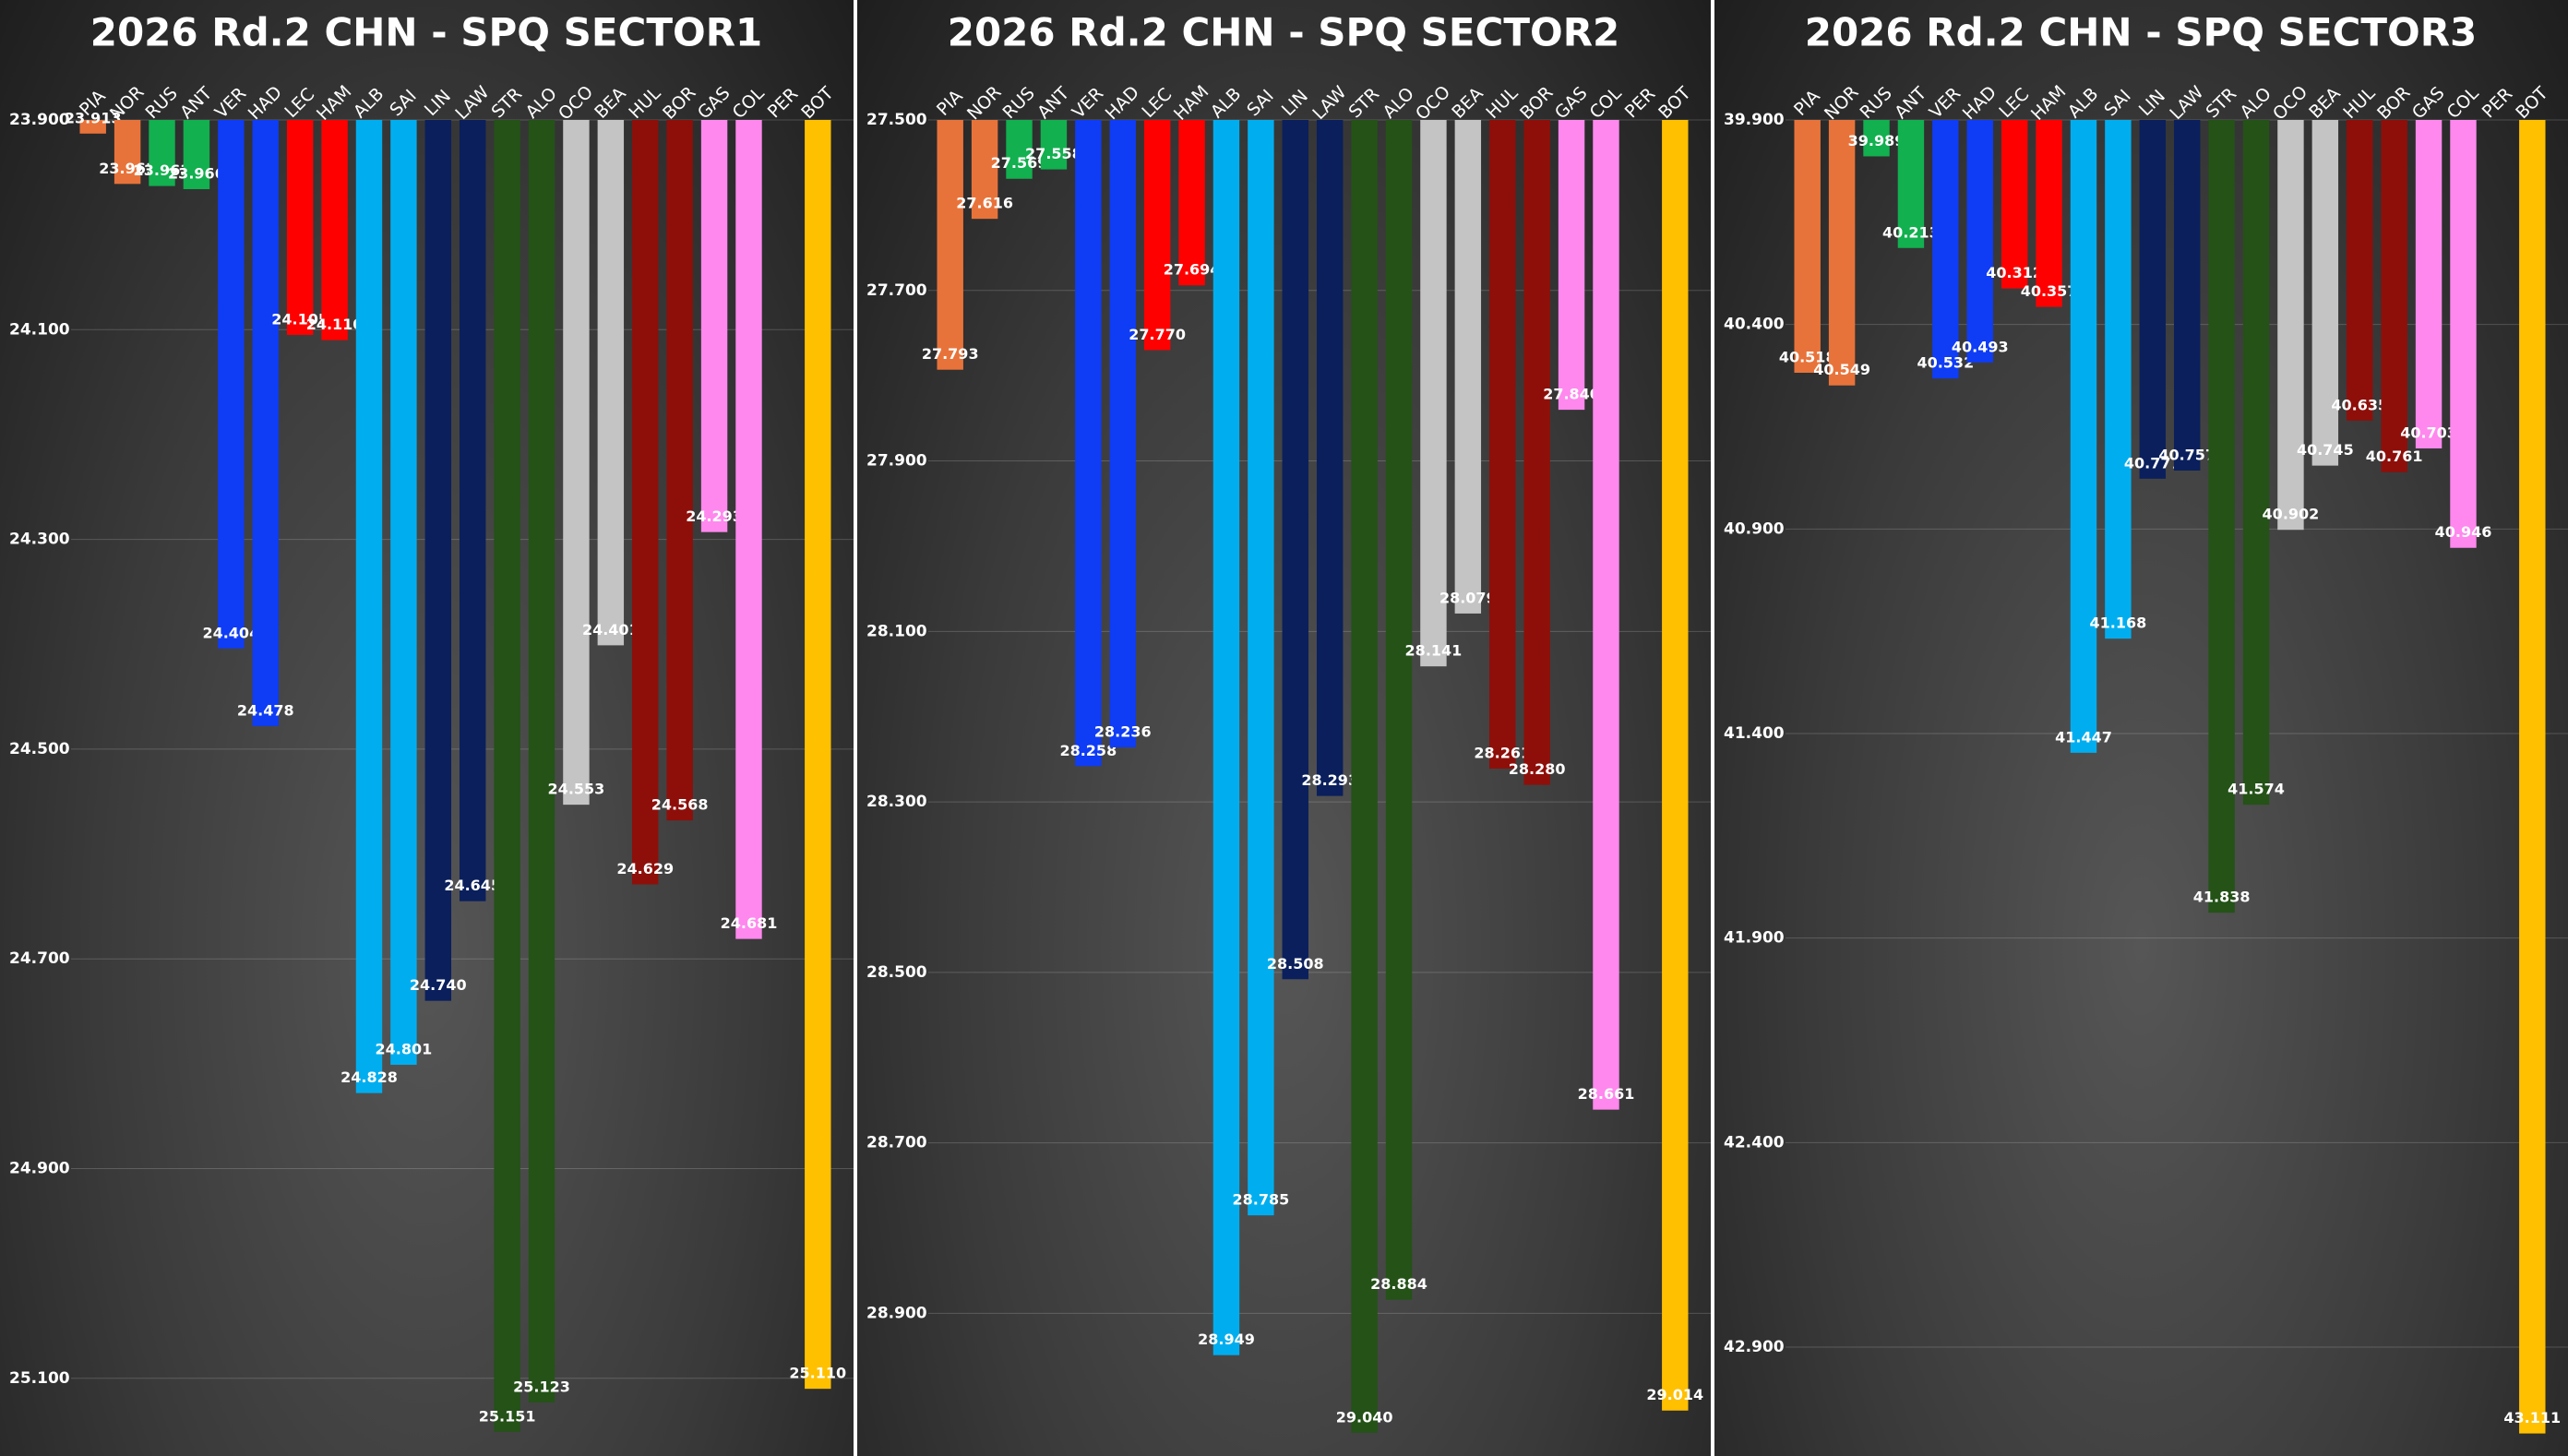 This screenshot has width=2568, height=1456. Describe the element at coordinates (714, 516) in the screenshot. I see `value-label: 24.293` at that location.